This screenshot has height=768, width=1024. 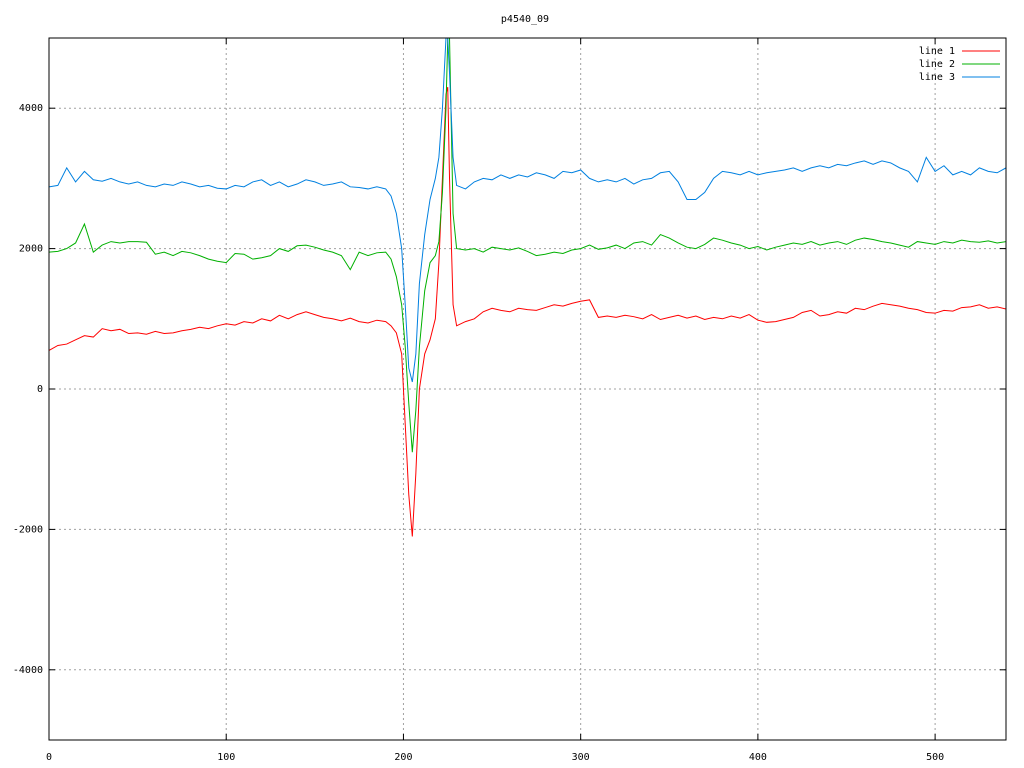 I want to click on y-tick-label: 0, so click(x=40, y=389).